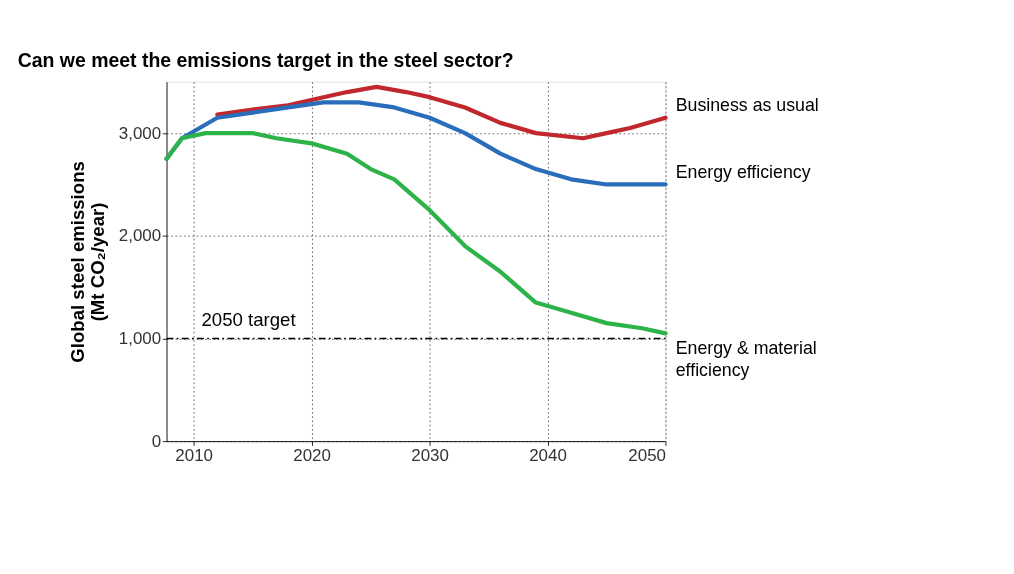 The width and height of the screenshot is (1014, 574). I want to click on x-tick-label: 2010, so click(194, 456).